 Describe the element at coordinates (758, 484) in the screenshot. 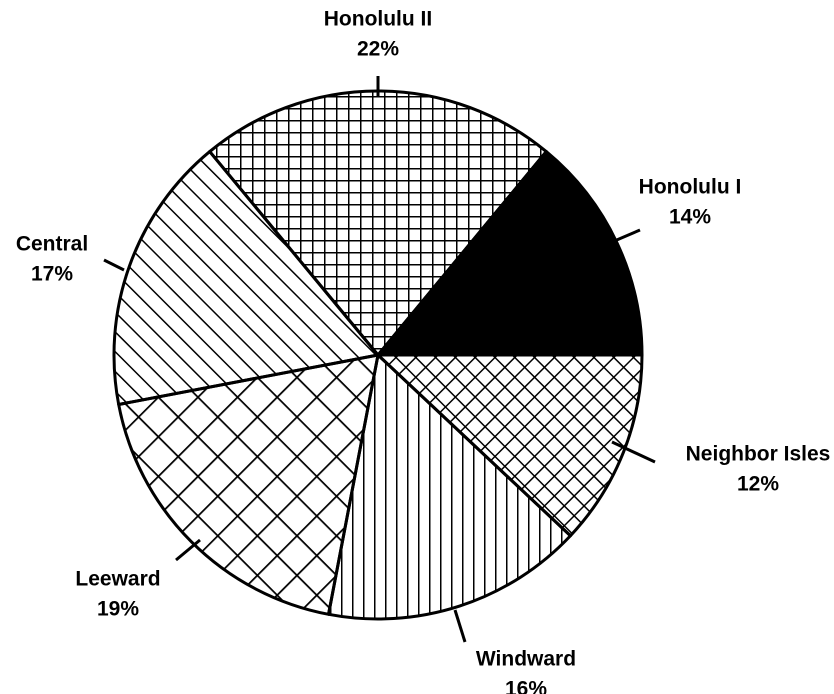

I see `slice-value-label: 12%` at that location.